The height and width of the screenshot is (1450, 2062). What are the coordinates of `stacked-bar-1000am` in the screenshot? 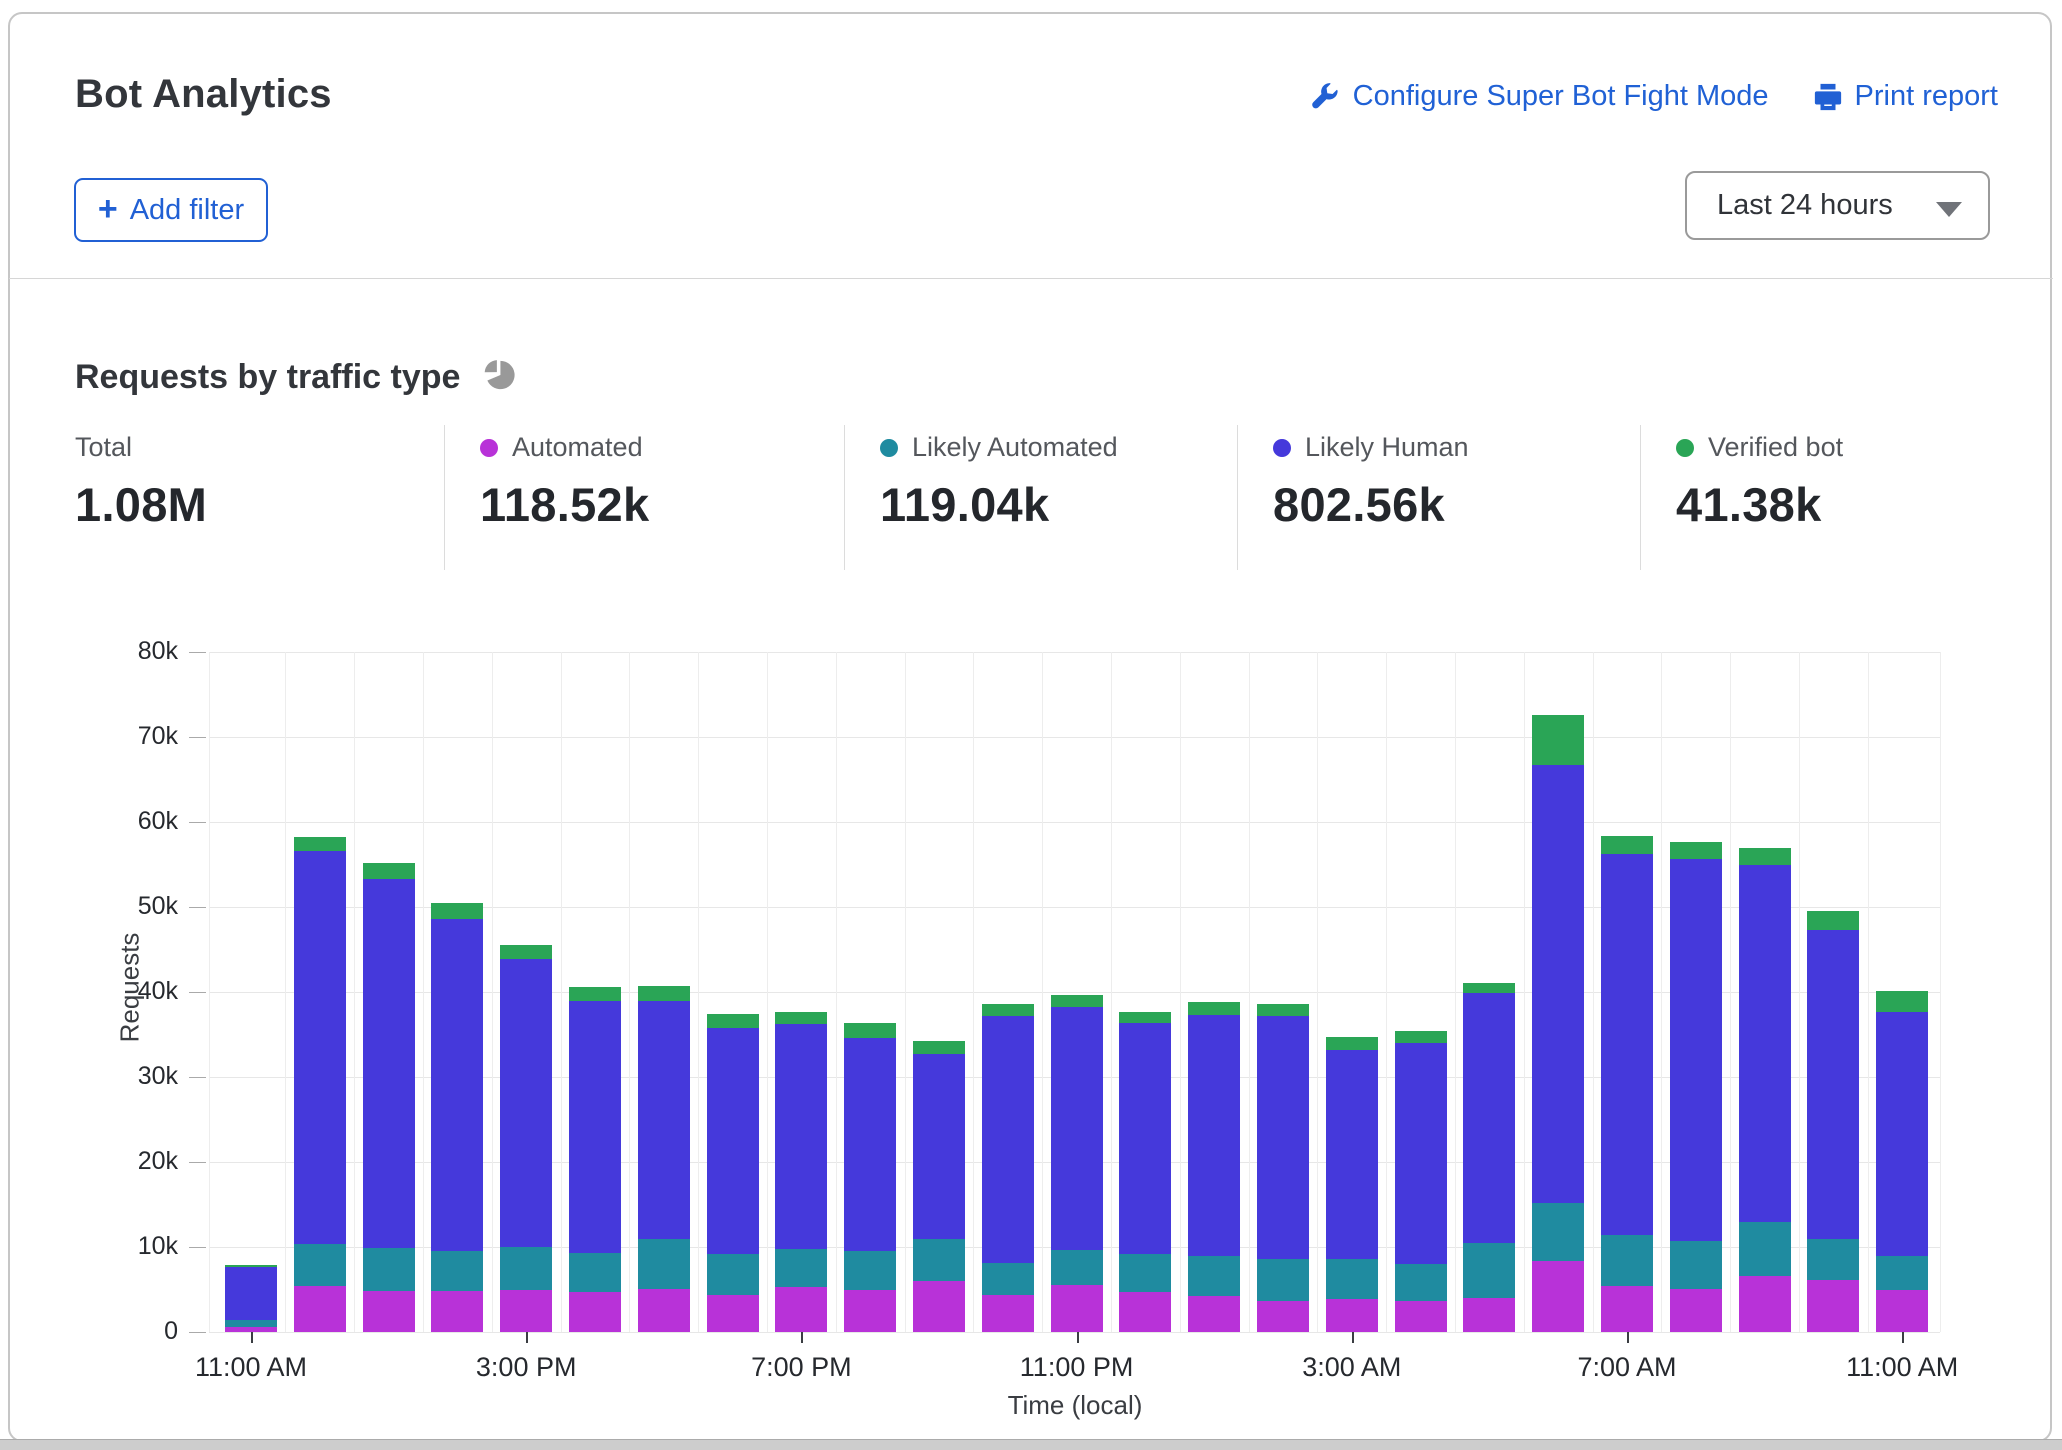 It's located at (1833, 1121).